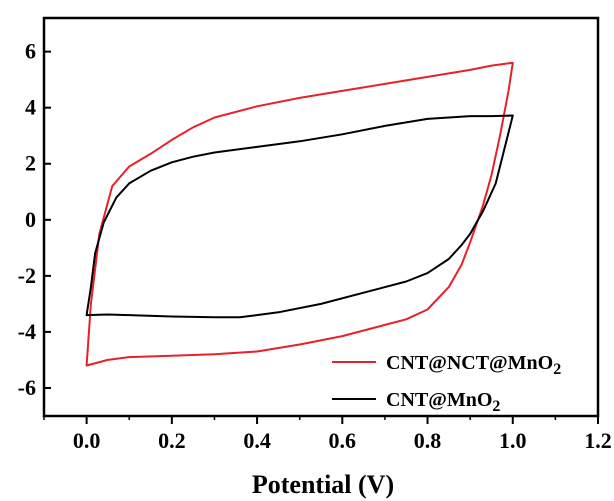 Image resolution: width=614 pixels, height=501 pixels. I want to click on x-tick-label: 1.0, so click(513, 440).